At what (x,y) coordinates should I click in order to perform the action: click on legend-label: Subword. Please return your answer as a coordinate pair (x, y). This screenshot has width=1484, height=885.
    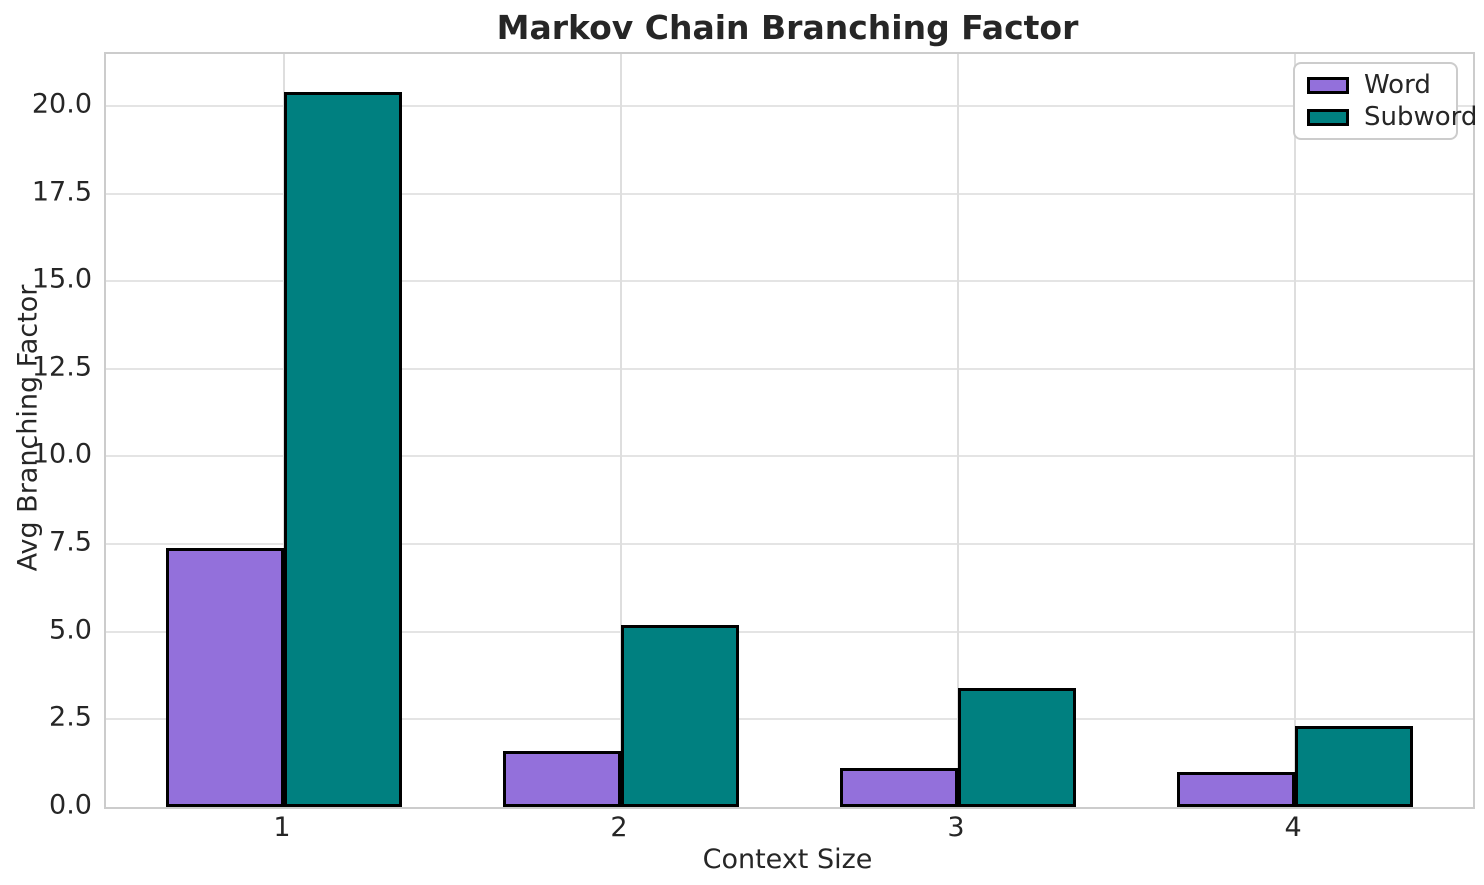
    Looking at the image, I should click on (1421, 117).